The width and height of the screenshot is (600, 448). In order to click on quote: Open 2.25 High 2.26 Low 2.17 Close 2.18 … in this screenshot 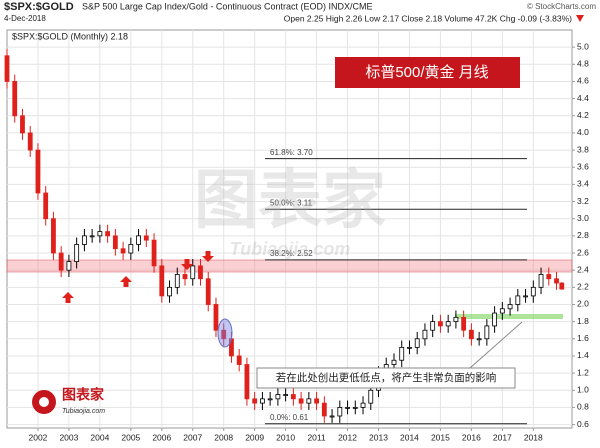, I will do `click(428, 18)`.